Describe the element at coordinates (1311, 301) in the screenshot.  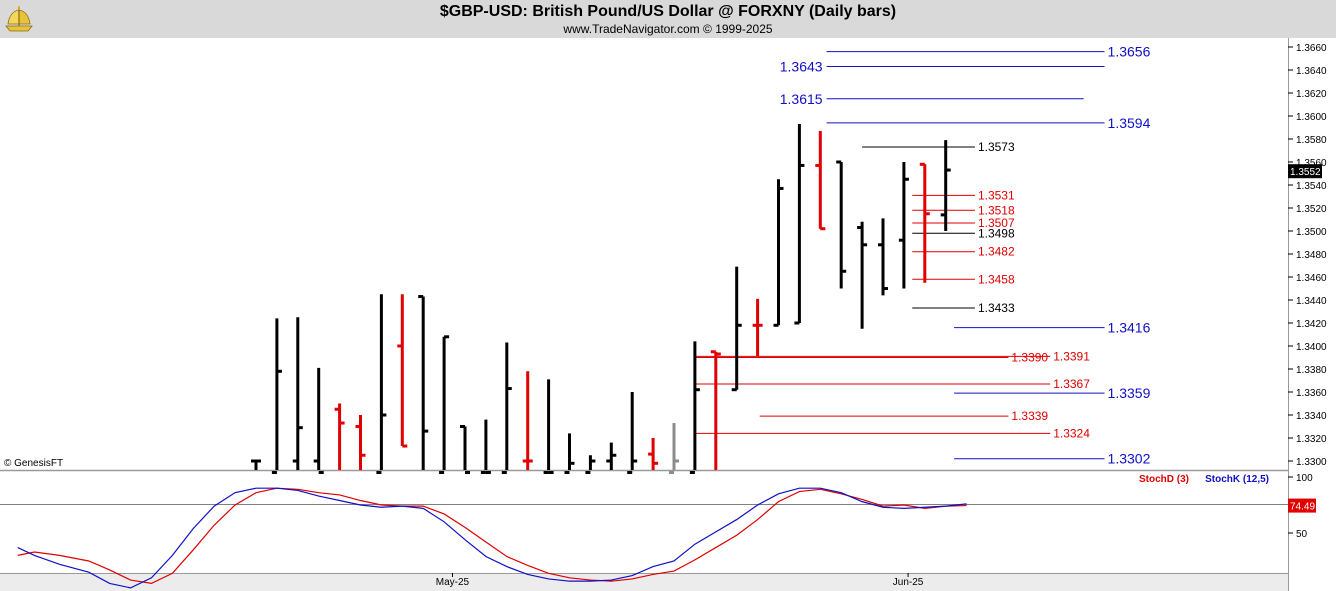
I see `price-tick-label: 1.3440` at that location.